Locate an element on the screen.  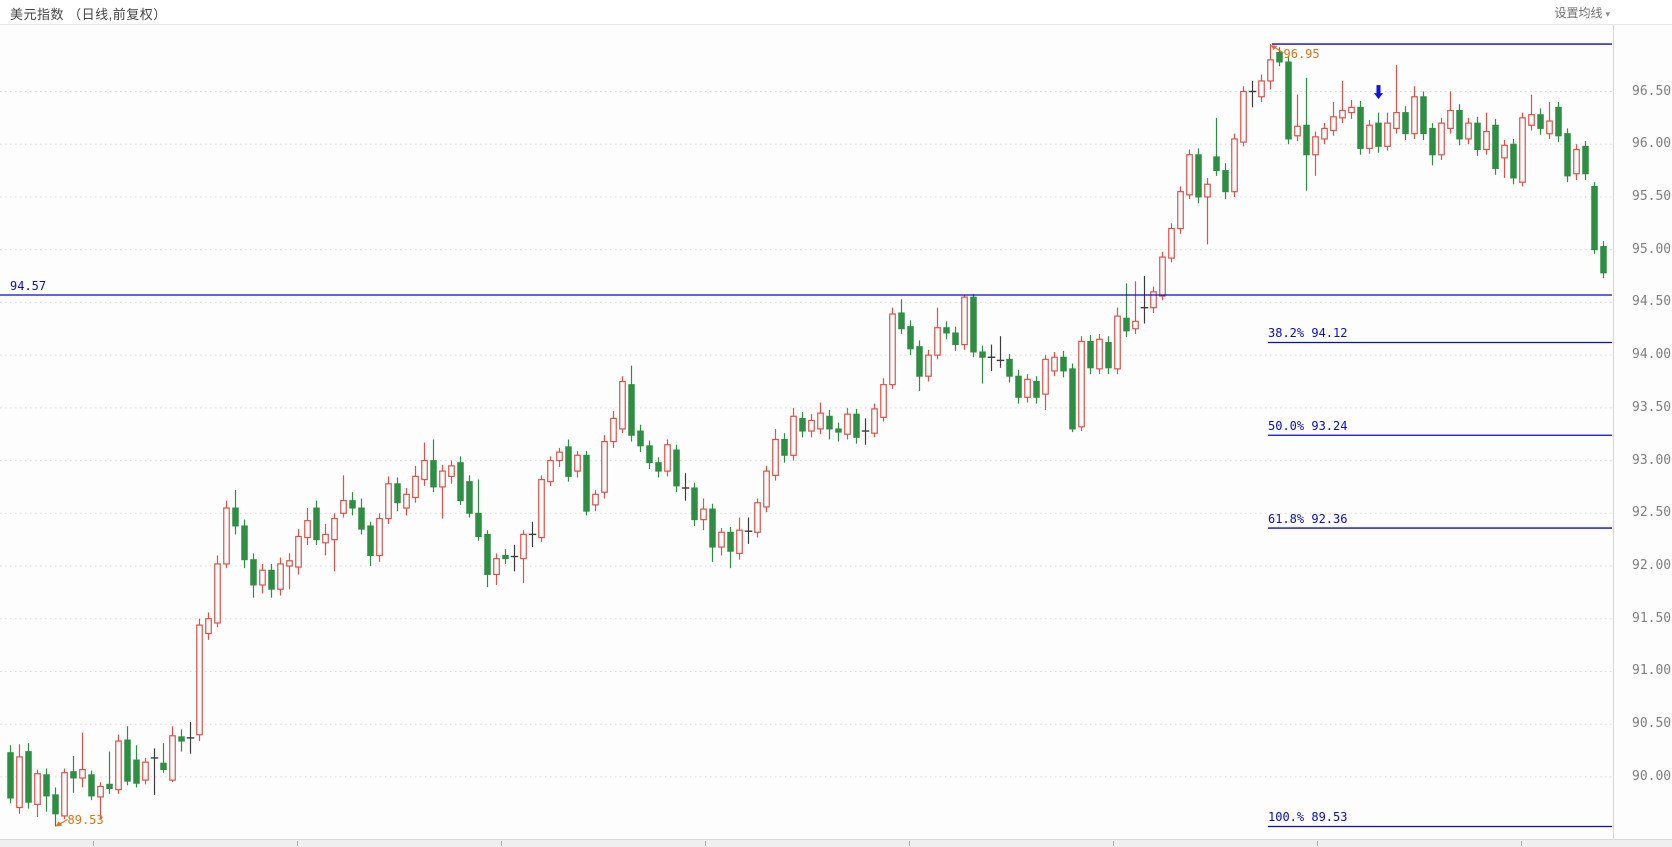
y-axis-tick: 96.50 is located at coordinates (1652, 91).